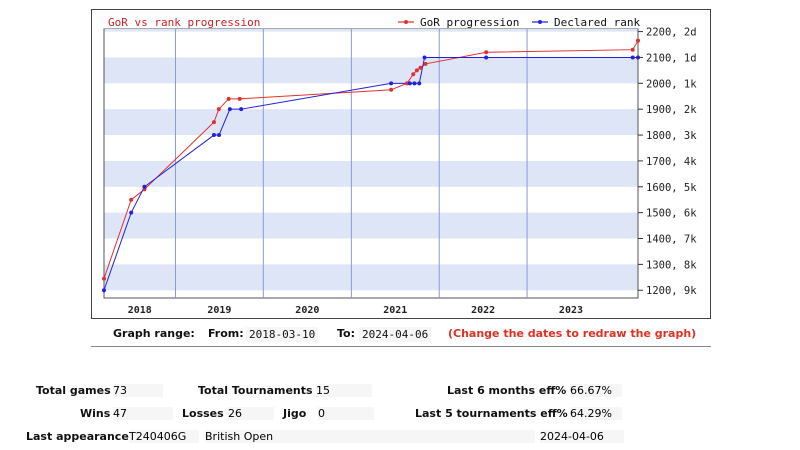  What do you see at coordinates (571, 310) in the screenshot?
I see `x-tick-label: 2023` at bounding box center [571, 310].